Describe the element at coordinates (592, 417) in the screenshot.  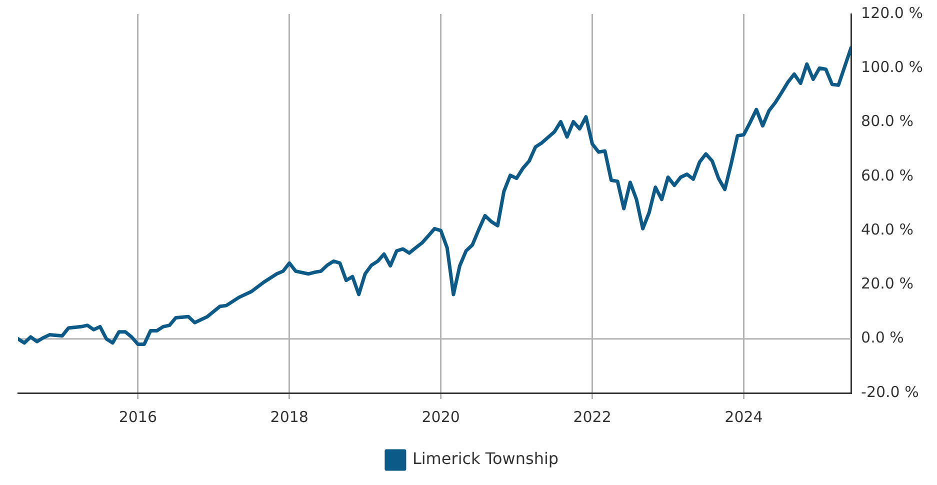
I see `x-tick-label: 2022` at that location.